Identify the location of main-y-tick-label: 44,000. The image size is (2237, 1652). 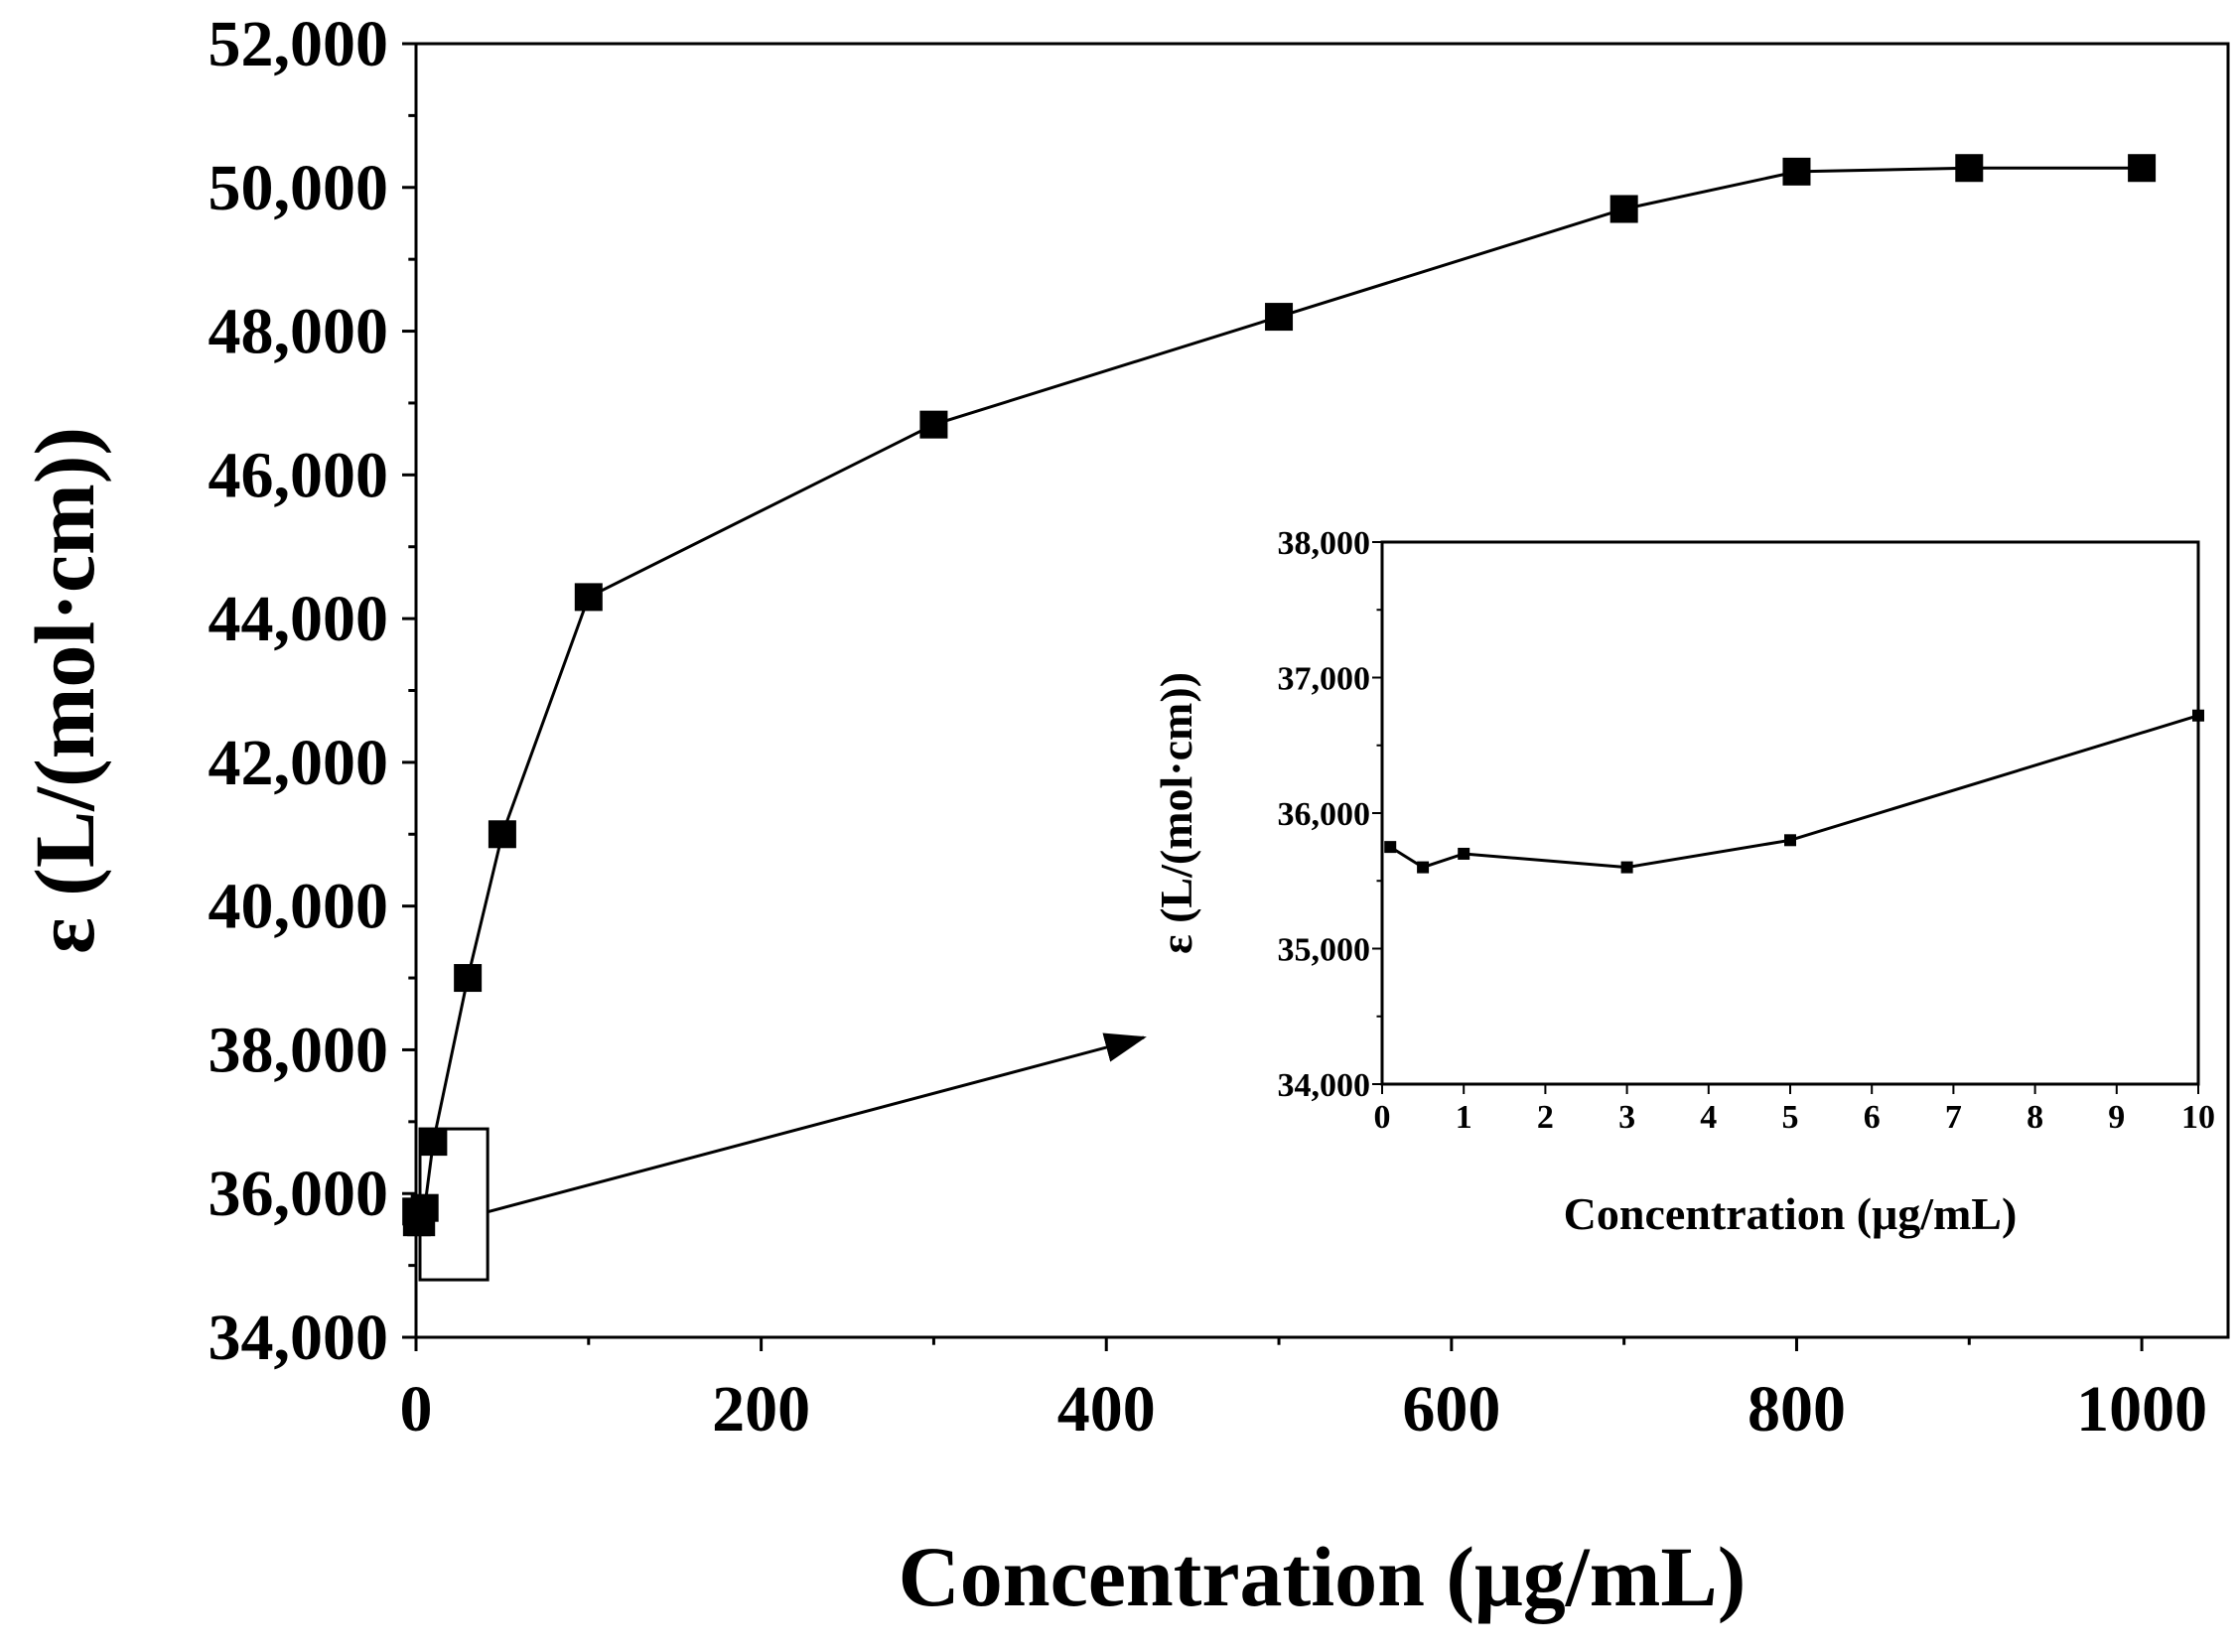
(299, 619).